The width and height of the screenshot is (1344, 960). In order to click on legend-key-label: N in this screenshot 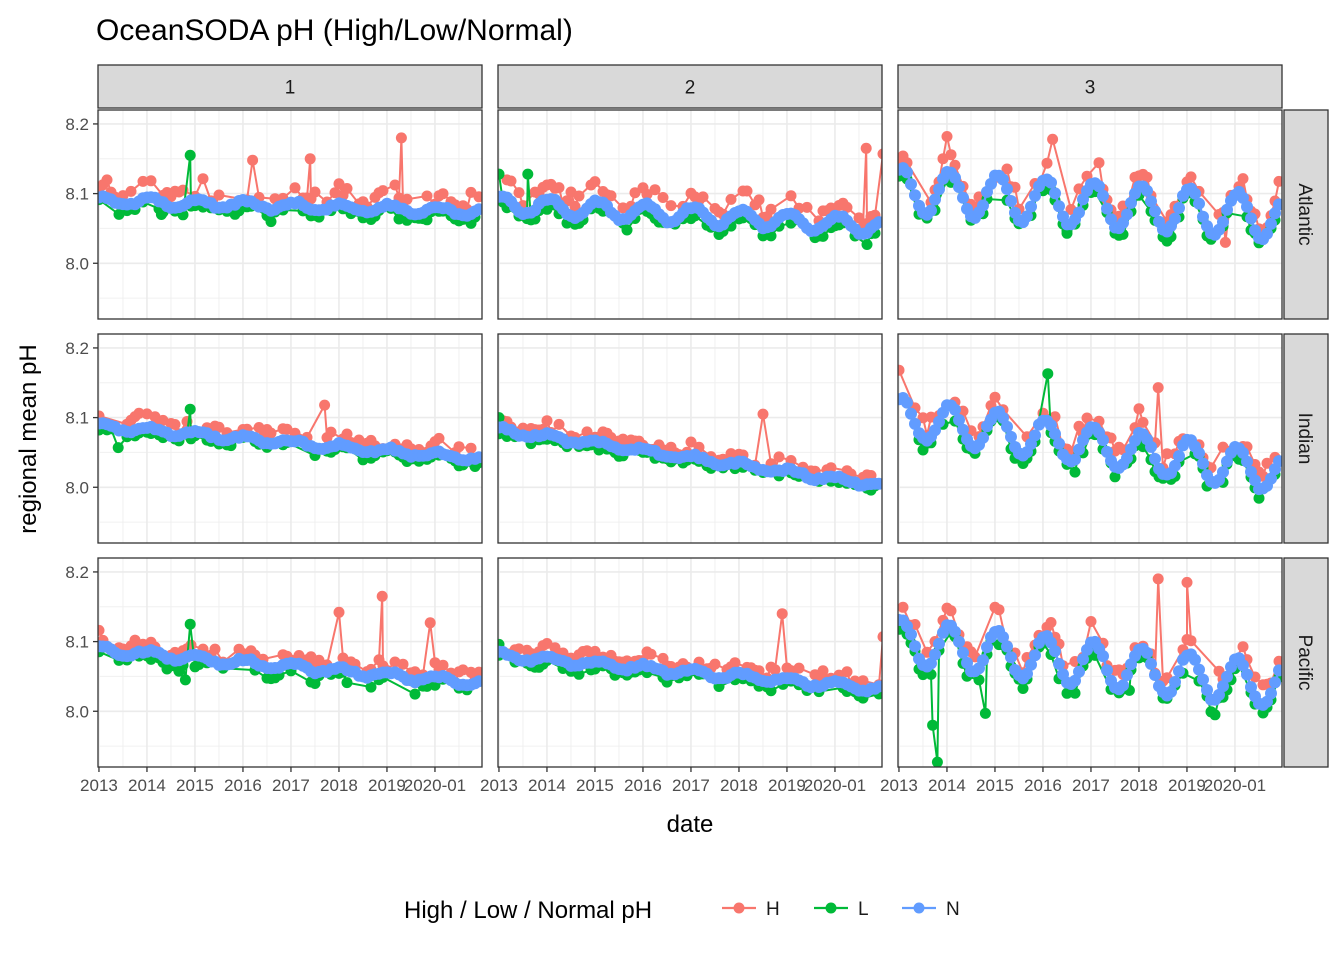, I will do `click(953, 909)`.